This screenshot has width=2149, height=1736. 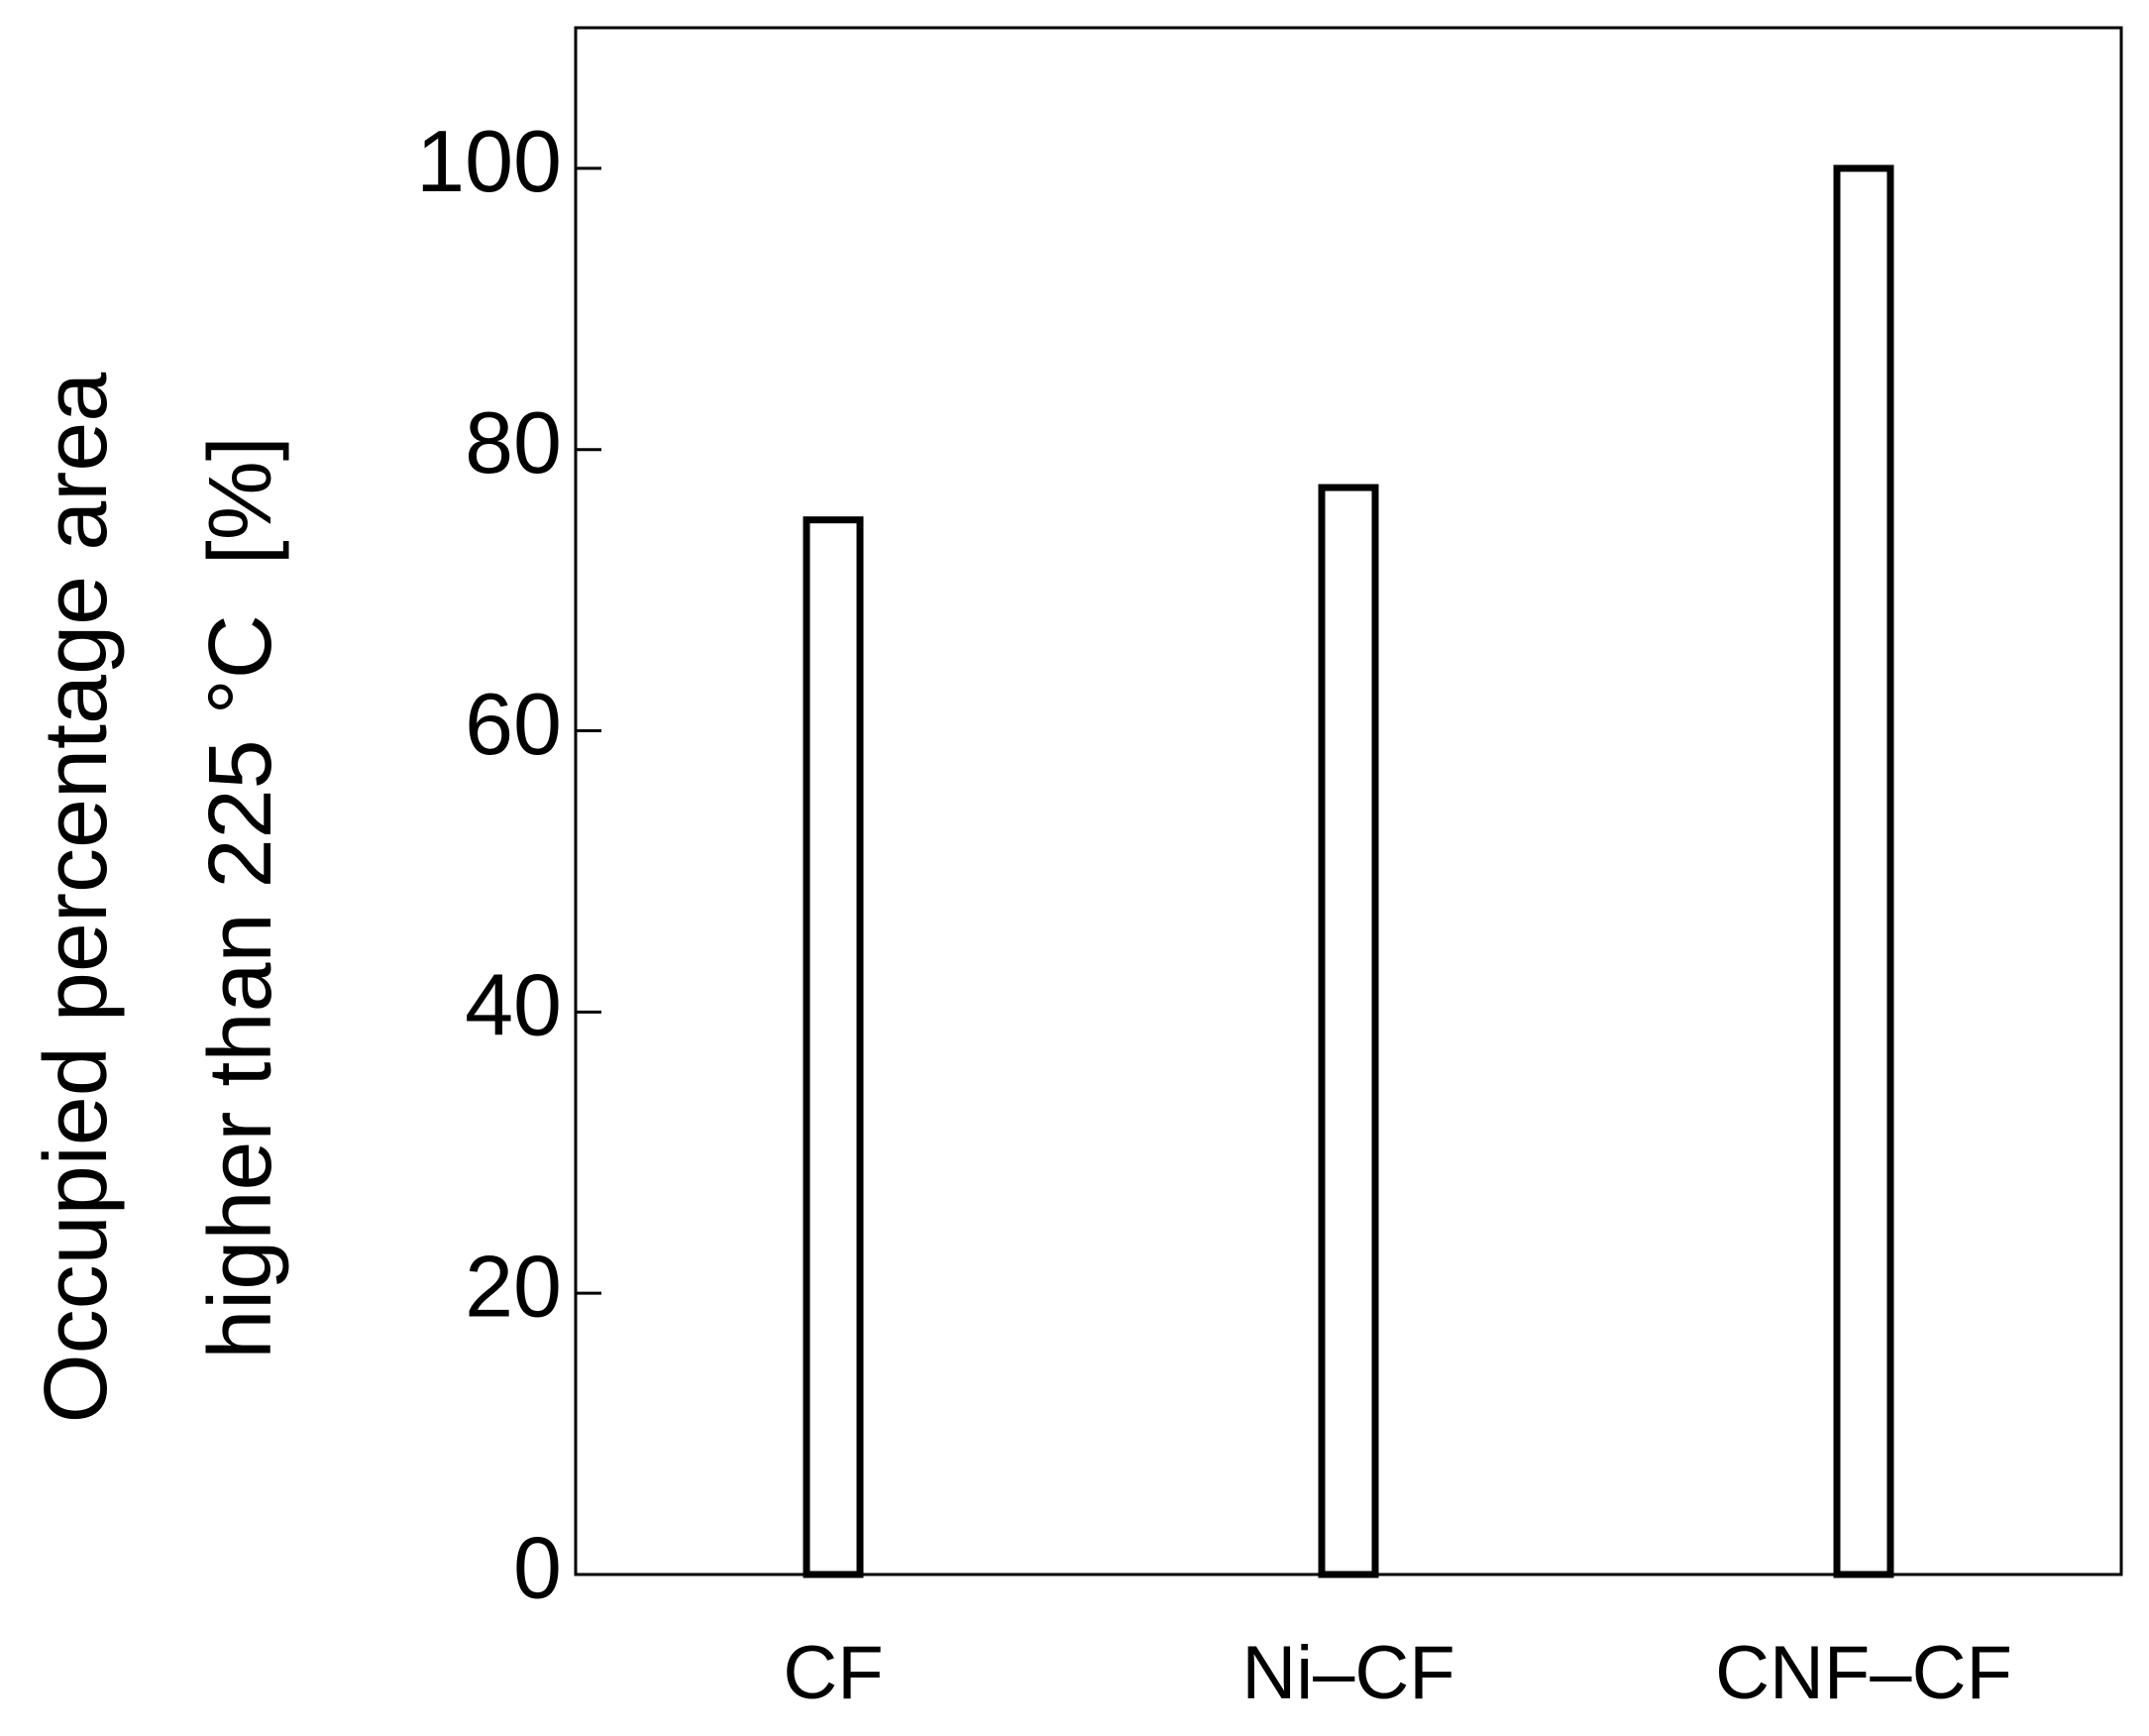 I want to click on y-axis-label: Occupied percentage area, so click(x=77, y=898).